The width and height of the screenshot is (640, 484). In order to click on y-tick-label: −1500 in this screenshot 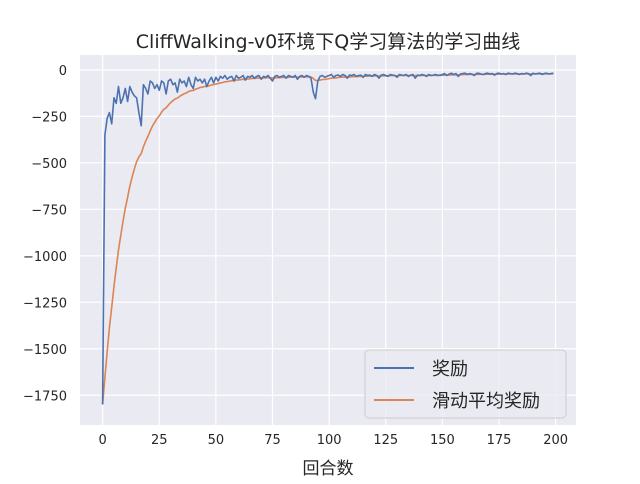, I will do `click(45, 350)`.